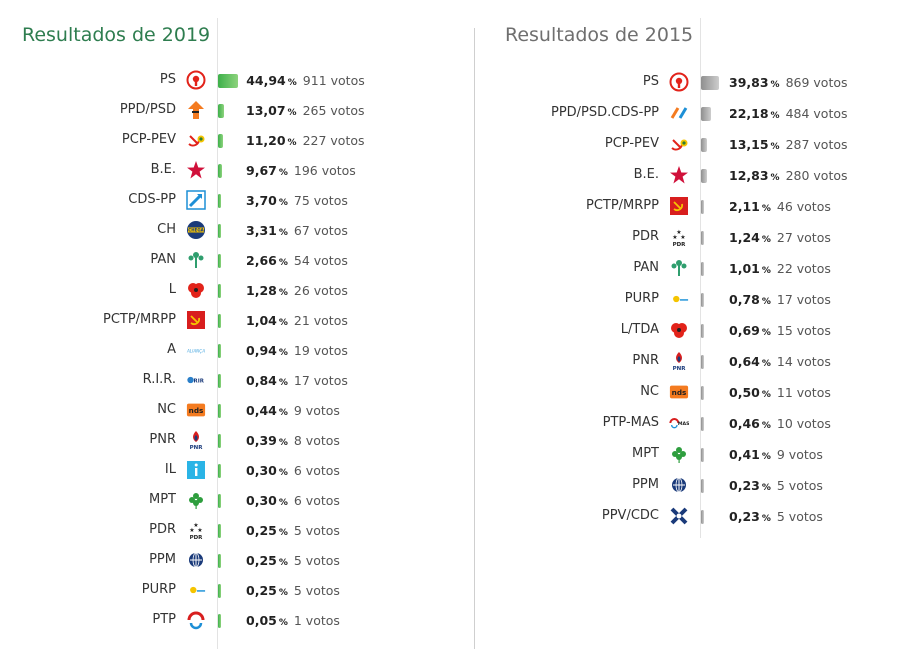  What do you see at coordinates (162, 529) in the screenshot?
I see `party-name: PDR` at bounding box center [162, 529].